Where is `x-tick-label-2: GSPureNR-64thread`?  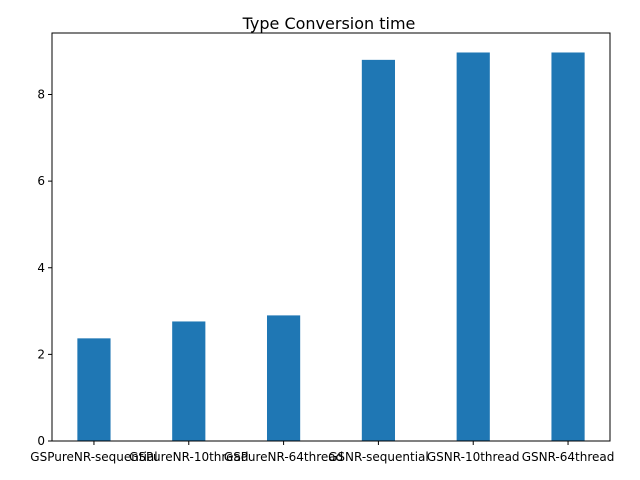
x-tick-label-2: GSPureNR-64thread is located at coordinates (283, 457).